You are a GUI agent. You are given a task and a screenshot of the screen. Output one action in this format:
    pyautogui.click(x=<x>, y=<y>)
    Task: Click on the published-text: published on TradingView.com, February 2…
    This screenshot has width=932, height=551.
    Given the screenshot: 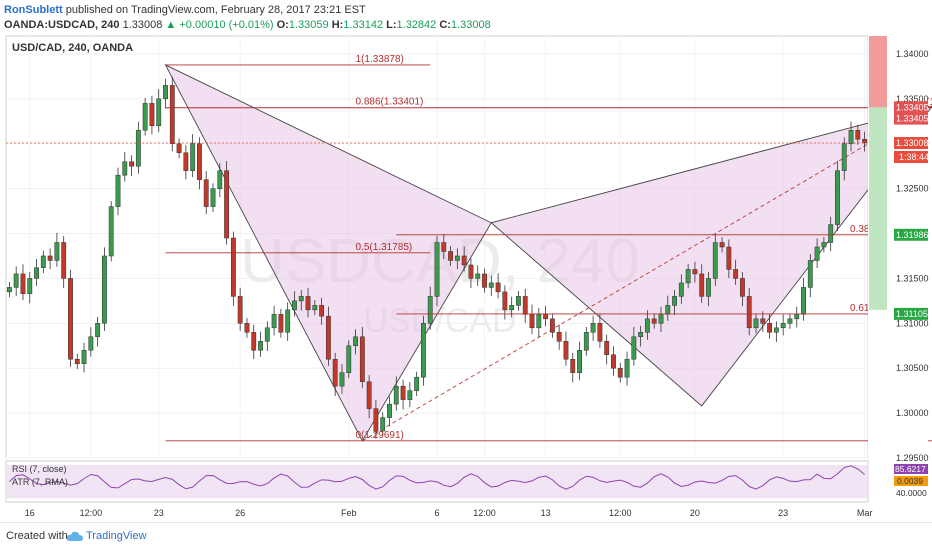 What is the action you would take?
    pyautogui.click(x=215, y=10)
    